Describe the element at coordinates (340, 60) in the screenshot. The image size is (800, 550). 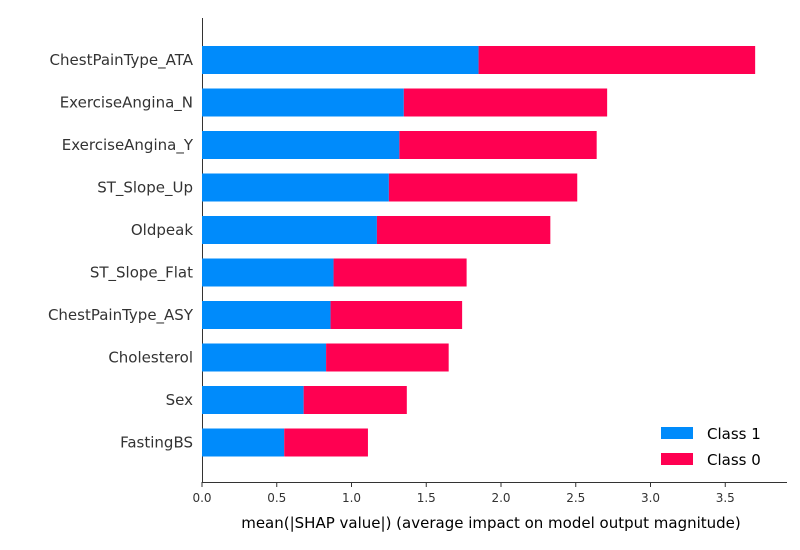
I see `bar-class-1-chestpaintype-ata` at that location.